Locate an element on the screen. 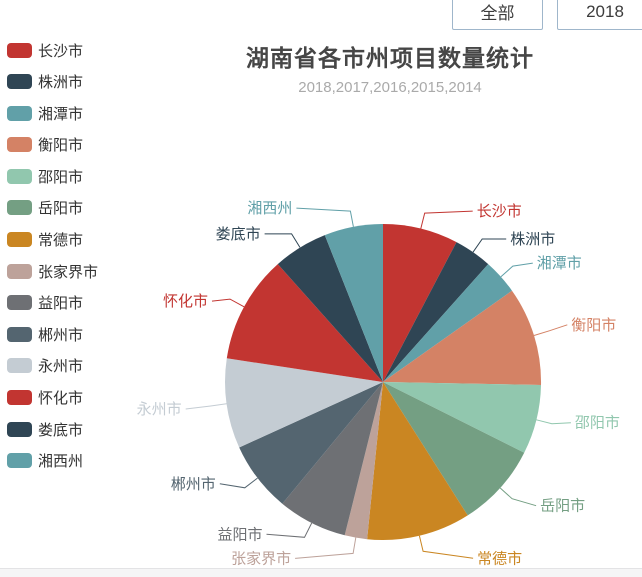 Image resolution: width=642 pixels, height=577 pixels. legend-item: 怀化市 is located at coordinates (52, 399).